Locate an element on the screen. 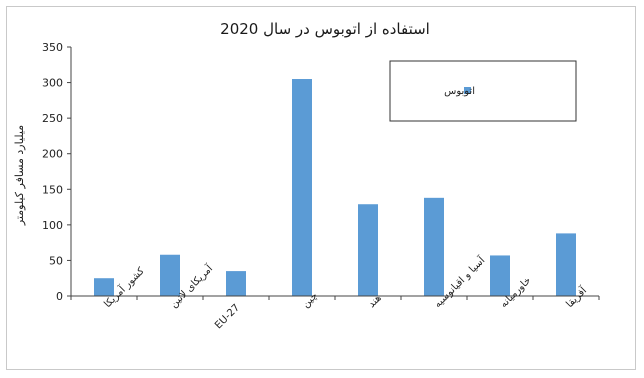 The height and width of the screenshot is (378, 644). y-tick-label: 0 is located at coordinates (59, 296).